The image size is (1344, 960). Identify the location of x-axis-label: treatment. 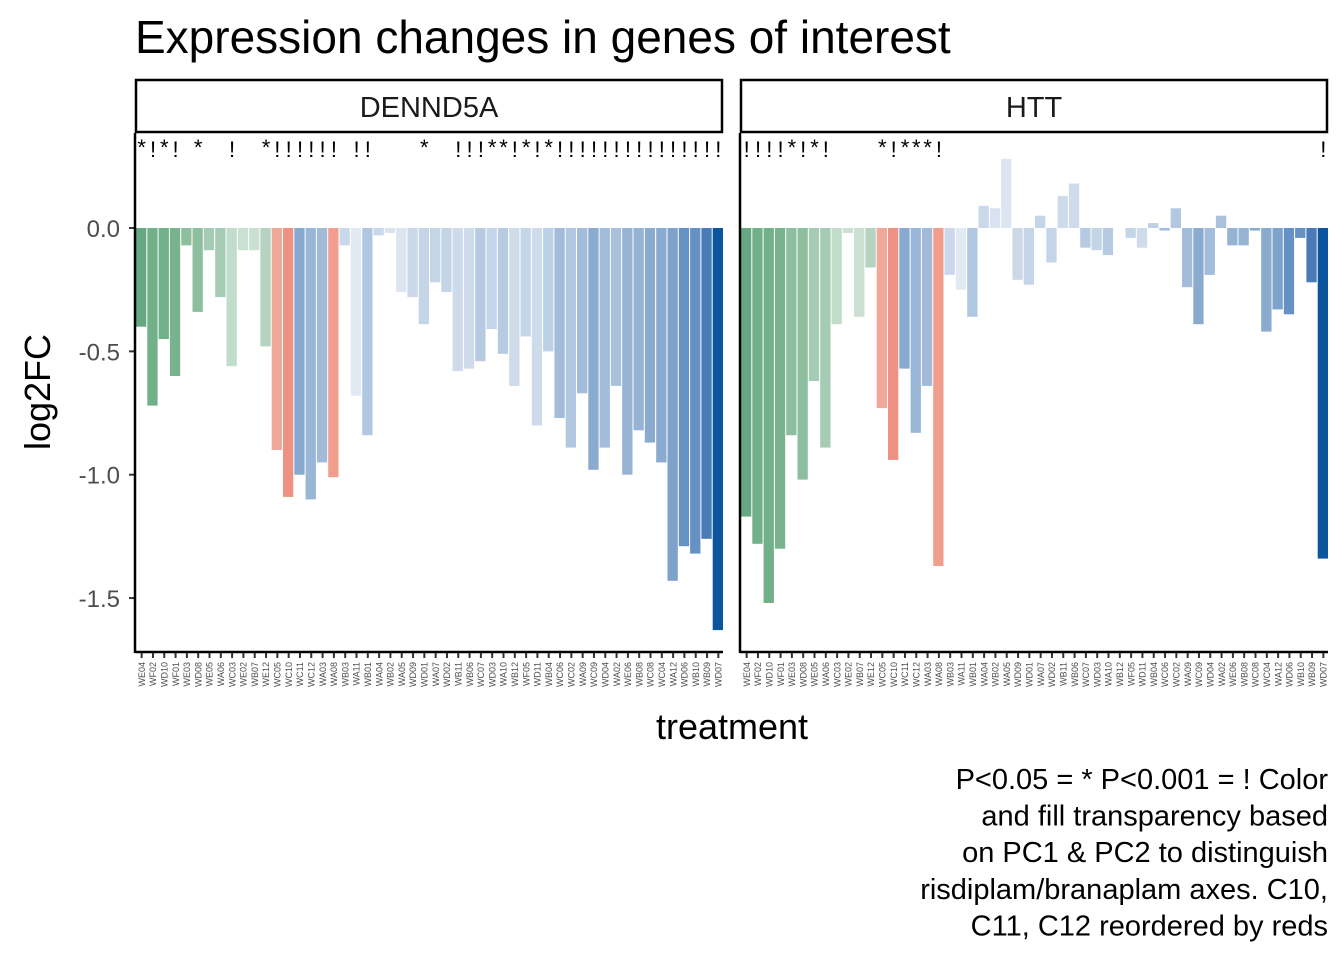
(732, 726).